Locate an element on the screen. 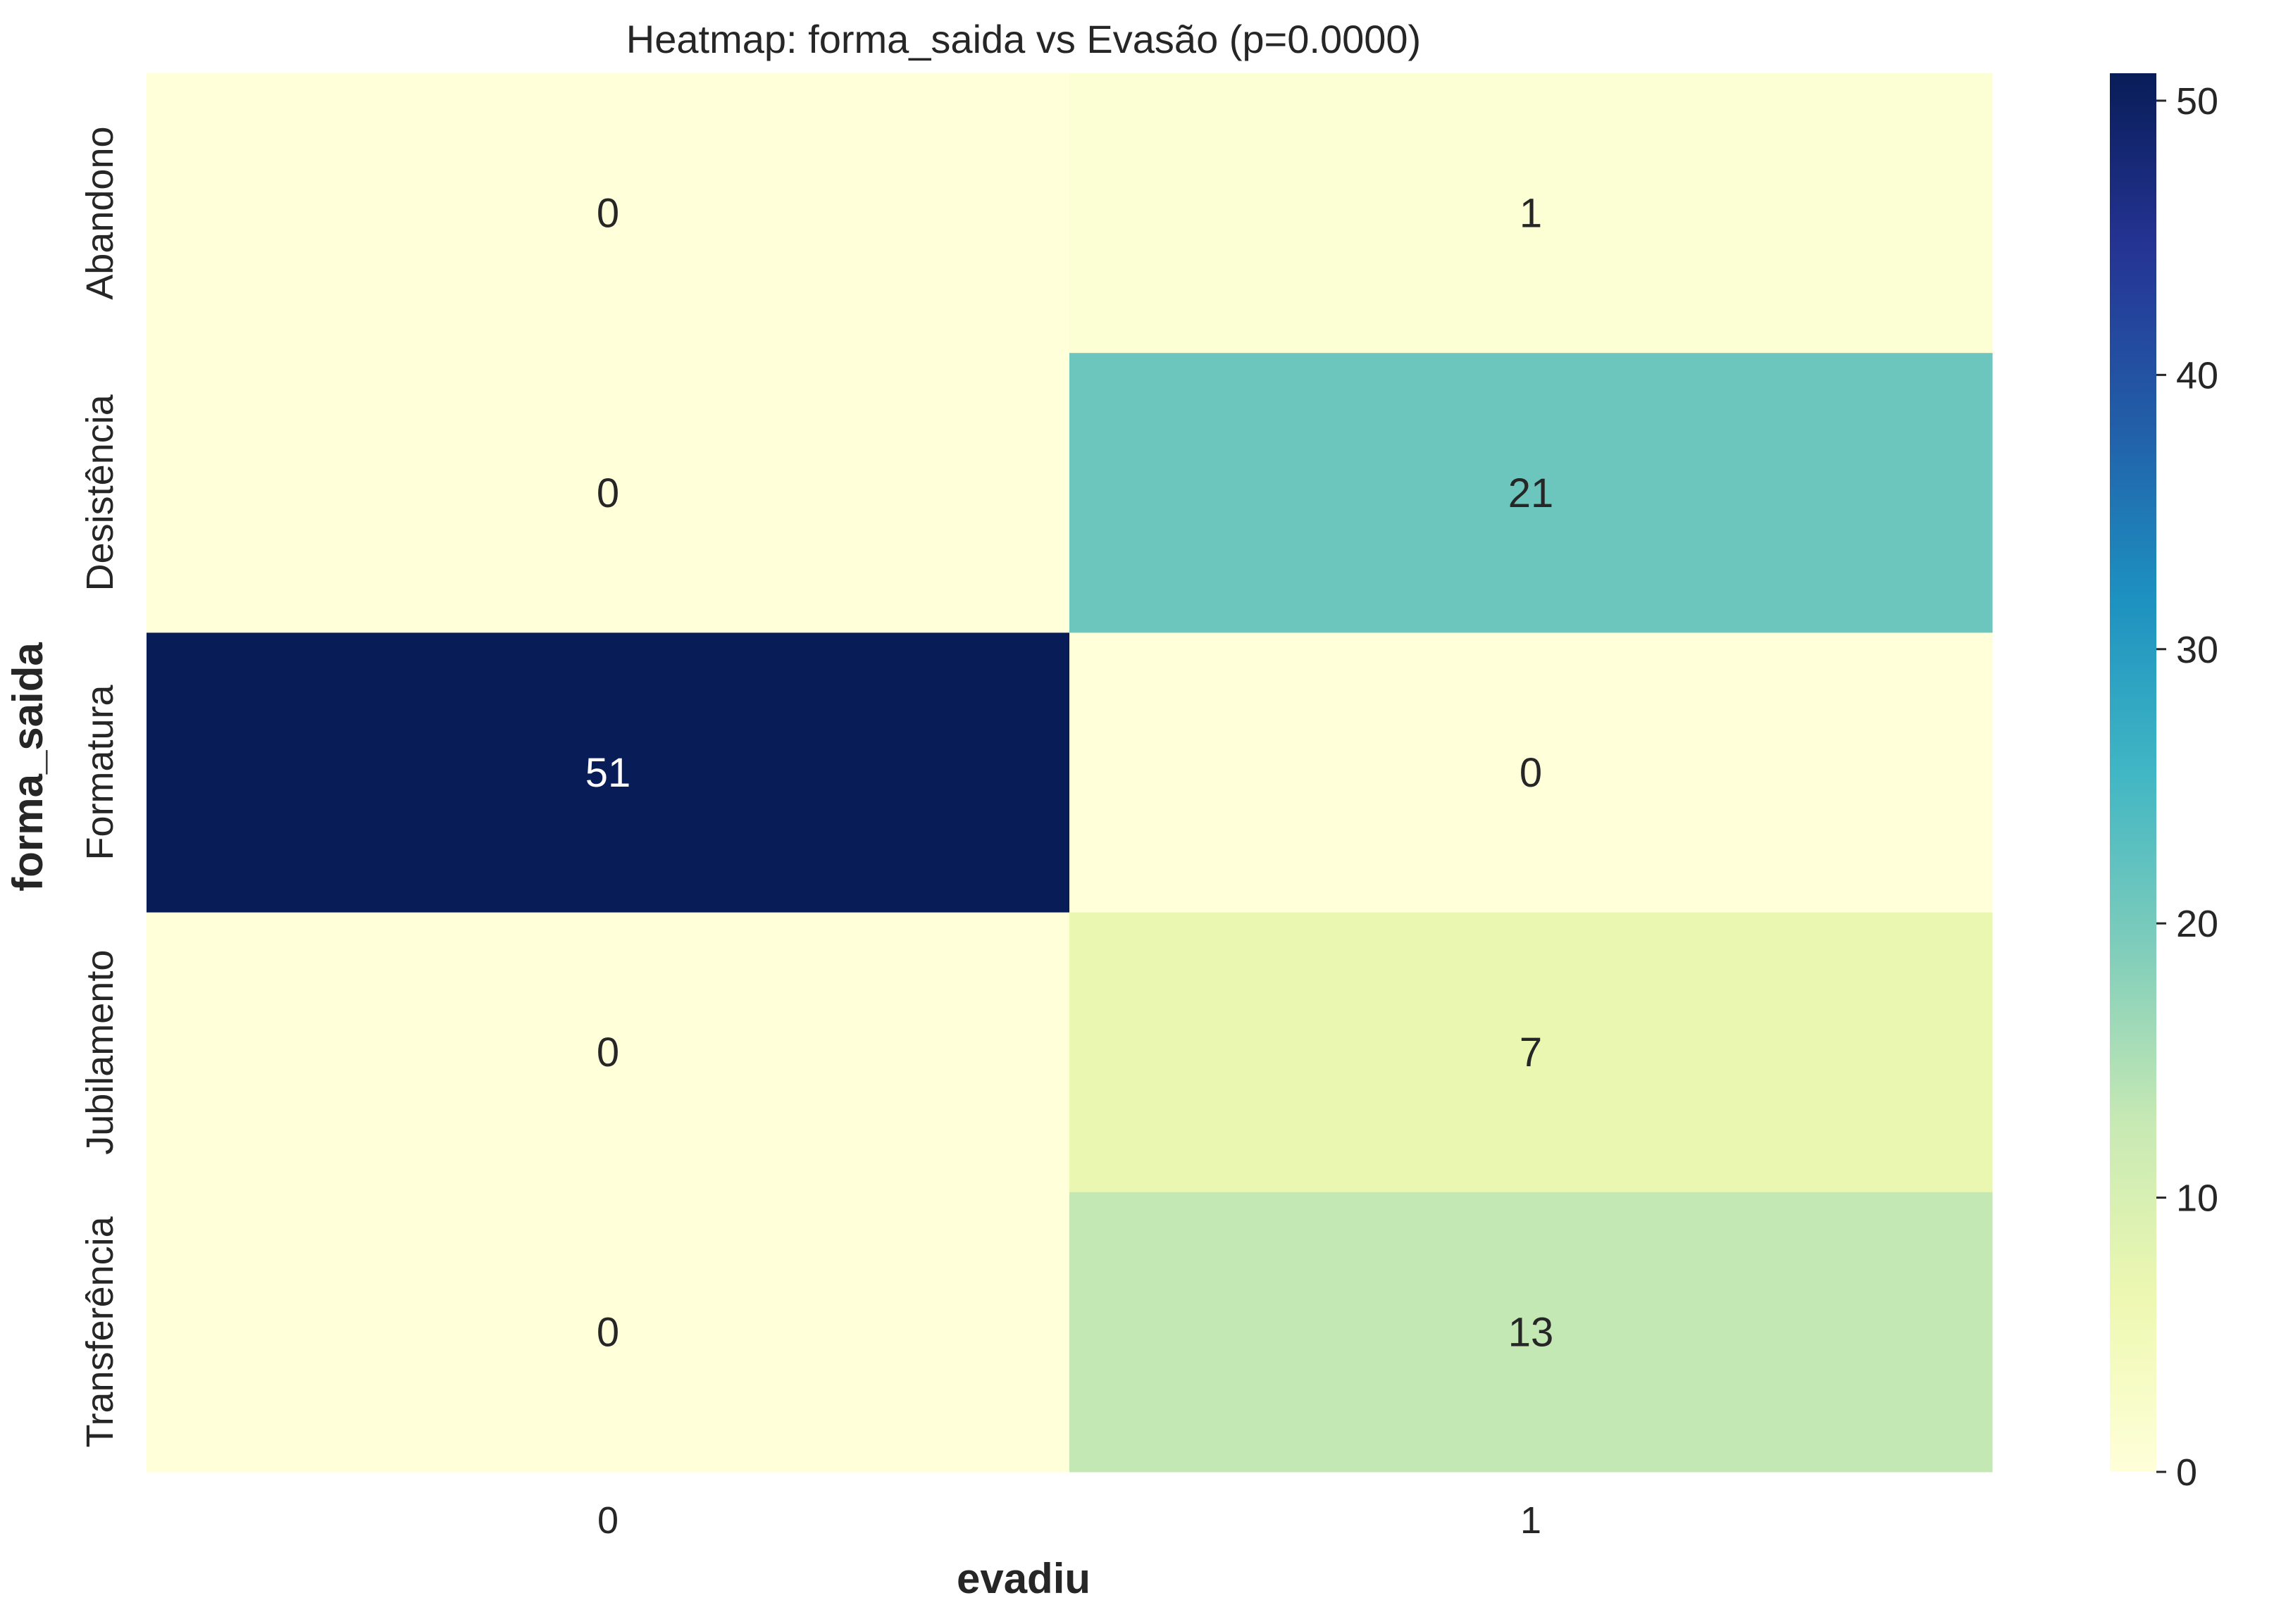 This screenshot has height=1624, width=2274. y-axis-label: forma_saida is located at coordinates (27, 767).